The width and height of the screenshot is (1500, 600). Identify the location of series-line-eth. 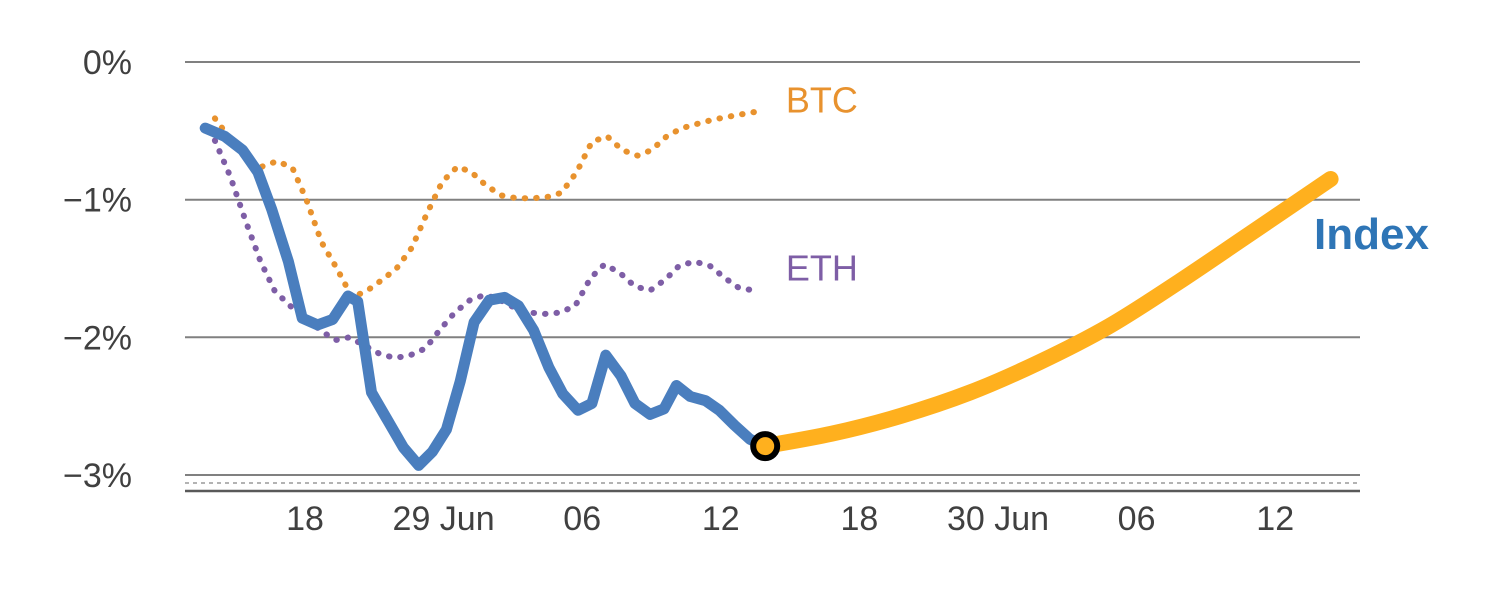
(484, 249).